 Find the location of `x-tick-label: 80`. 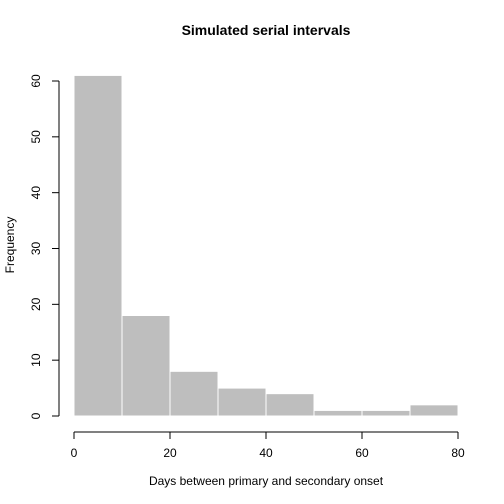

x-tick-label: 80 is located at coordinates (458, 453).